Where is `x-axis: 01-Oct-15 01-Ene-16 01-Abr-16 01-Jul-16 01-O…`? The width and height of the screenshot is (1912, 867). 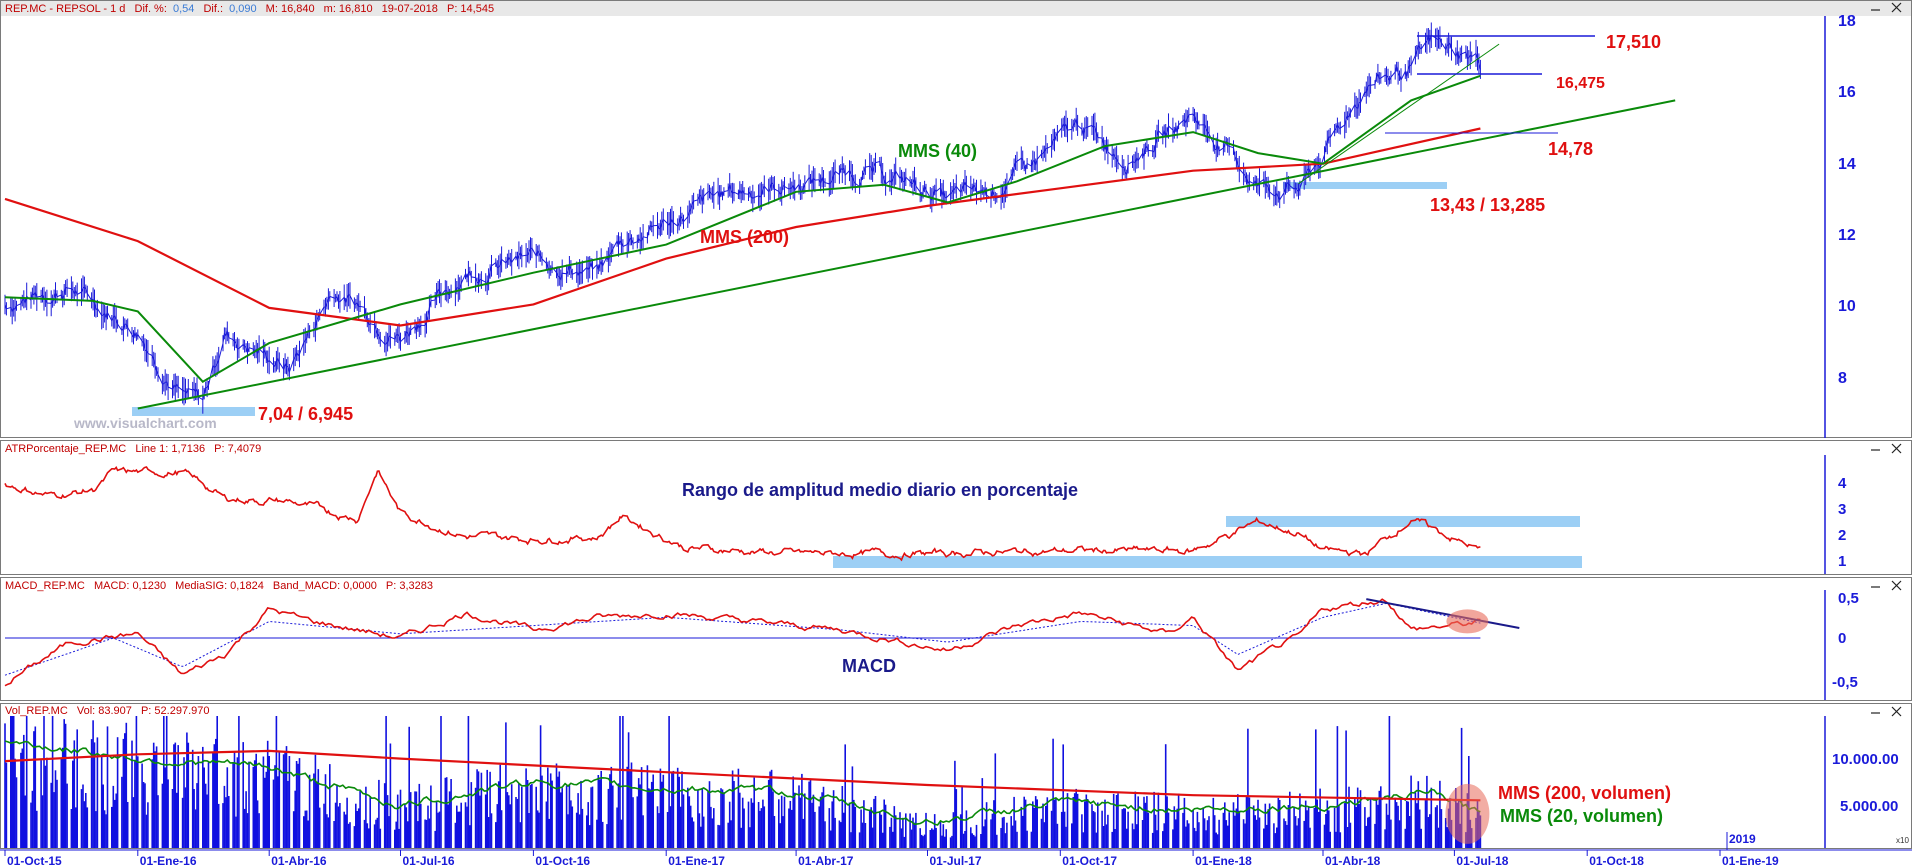
x-axis: 01-Oct-15 01-Ene-16 01-Abr-16 01-Jul-16 01-O… is located at coordinates (891, 849).